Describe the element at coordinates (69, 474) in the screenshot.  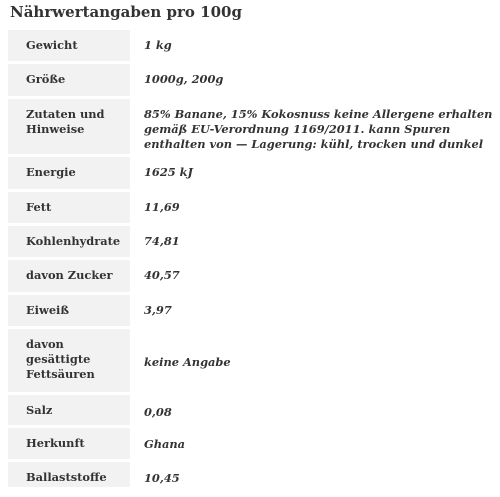
I see `row-label-ballaststoffe: Ballaststoffe` at that location.